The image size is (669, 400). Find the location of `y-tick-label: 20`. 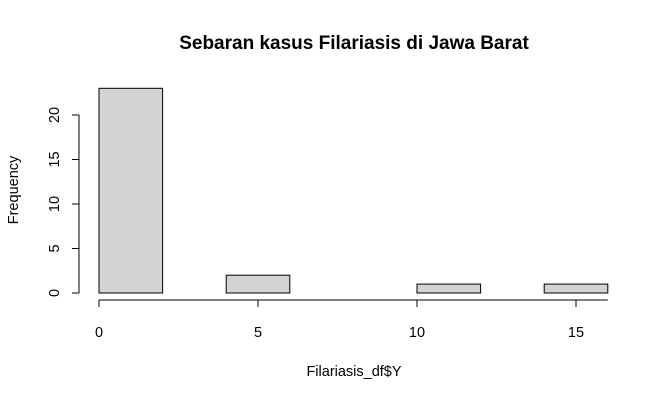

y-tick-label: 20 is located at coordinates (55, 115).